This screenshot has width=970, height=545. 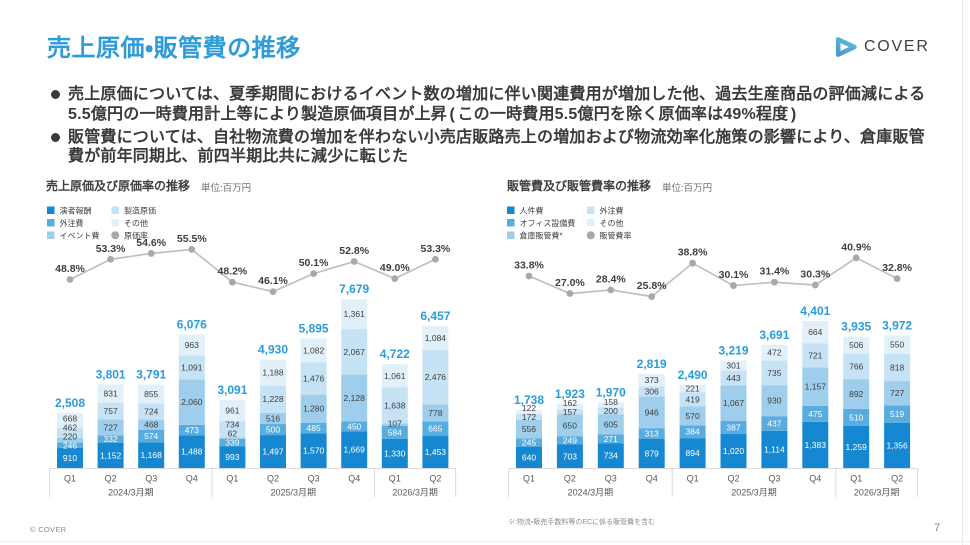 What do you see at coordinates (192, 452) in the screenshot?
I see `svg-text: 1,488` at bounding box center [192, 452].